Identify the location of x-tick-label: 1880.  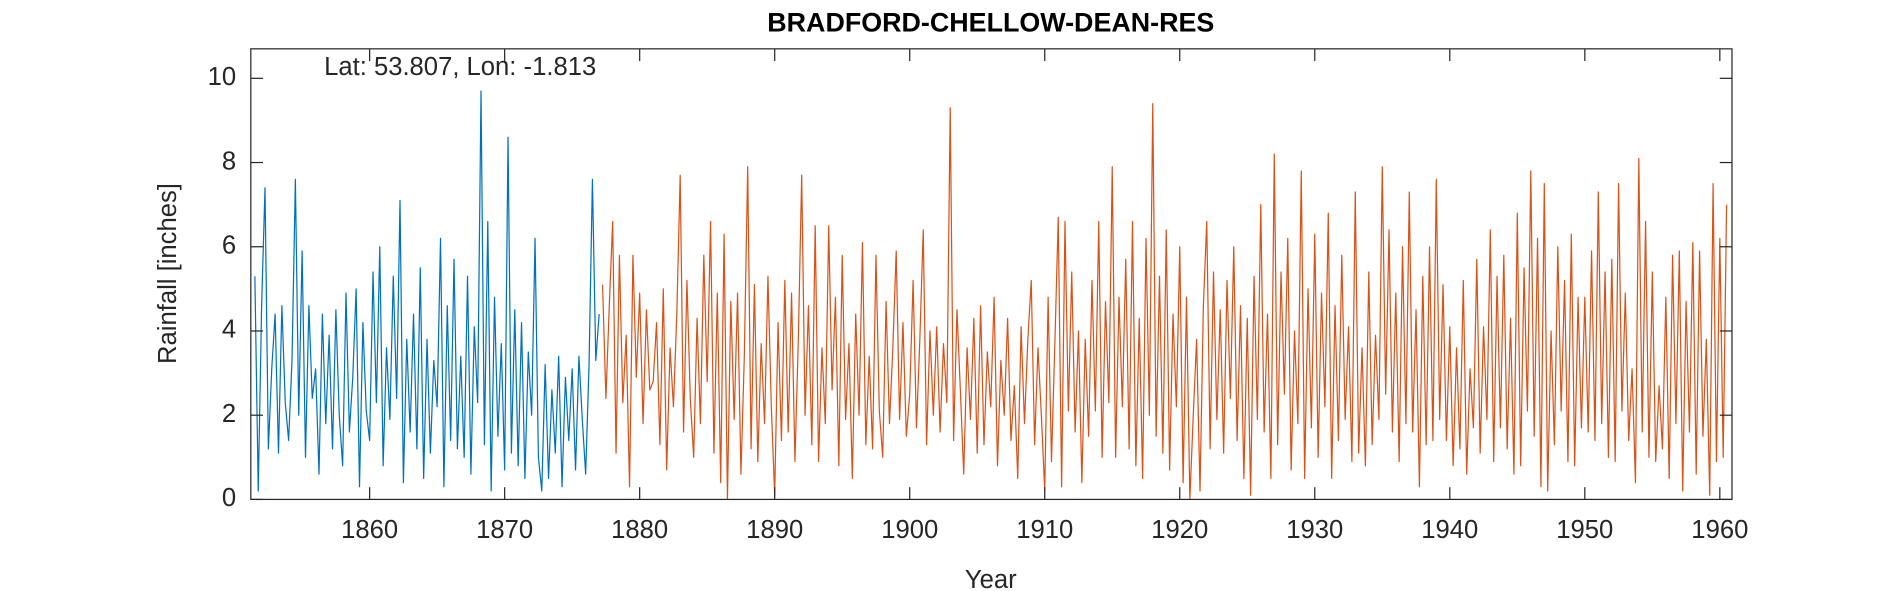
(639, 530).